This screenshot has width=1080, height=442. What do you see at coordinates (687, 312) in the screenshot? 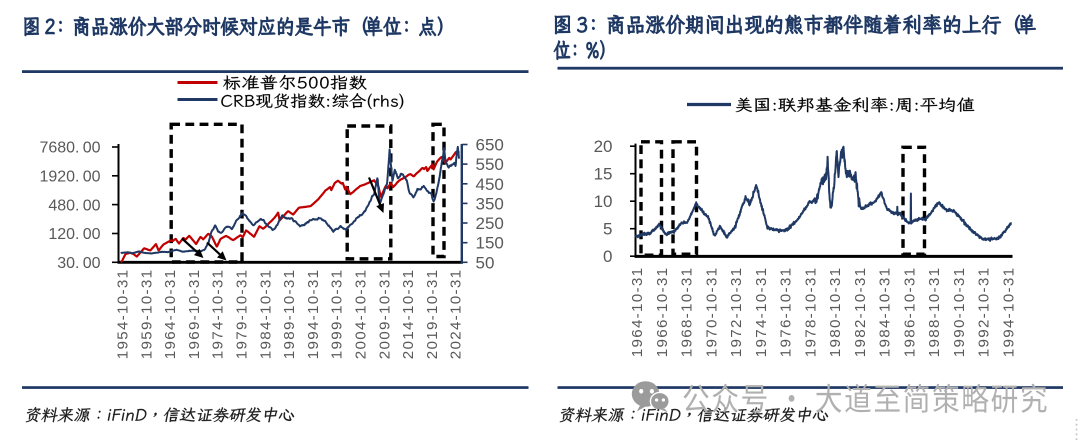
I see `svg-text: 1968-10-31` at bounding box center [687, 312].